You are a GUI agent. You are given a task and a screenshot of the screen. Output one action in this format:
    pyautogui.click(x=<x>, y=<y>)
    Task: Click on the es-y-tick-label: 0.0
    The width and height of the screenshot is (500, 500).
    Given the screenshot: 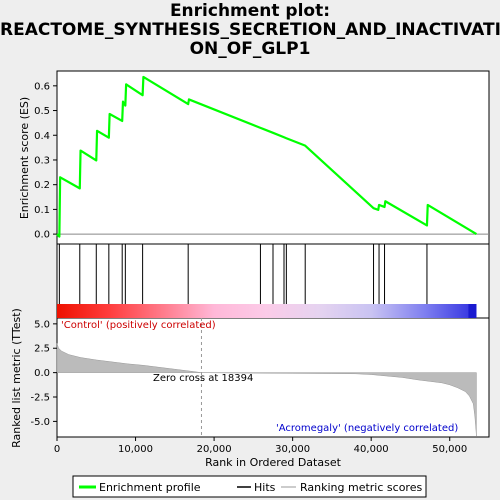 What is the action you would take?
    pyautogui.click(x=42, y=235)
    